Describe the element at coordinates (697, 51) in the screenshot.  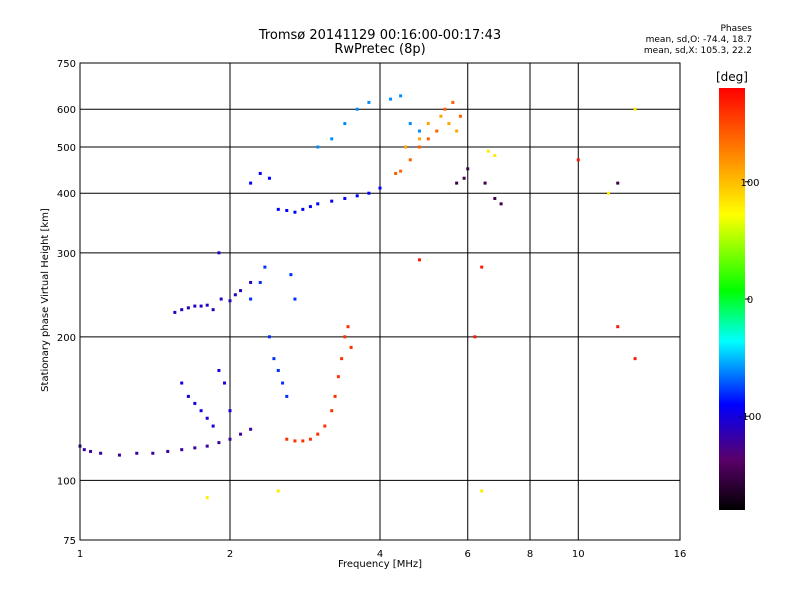
I see `phase-stats-x: mean, sd,X: 105.3, 22.2` at that location.